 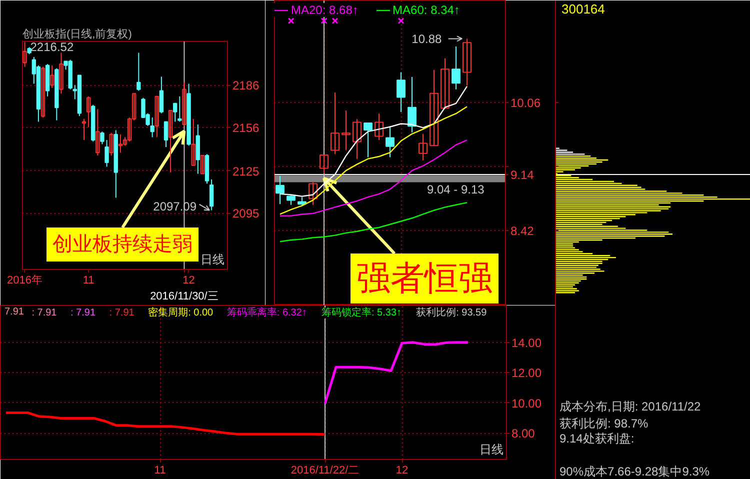 I want to click on x-tick-label: 2016/11/22/二, so click(x=325, y=470).